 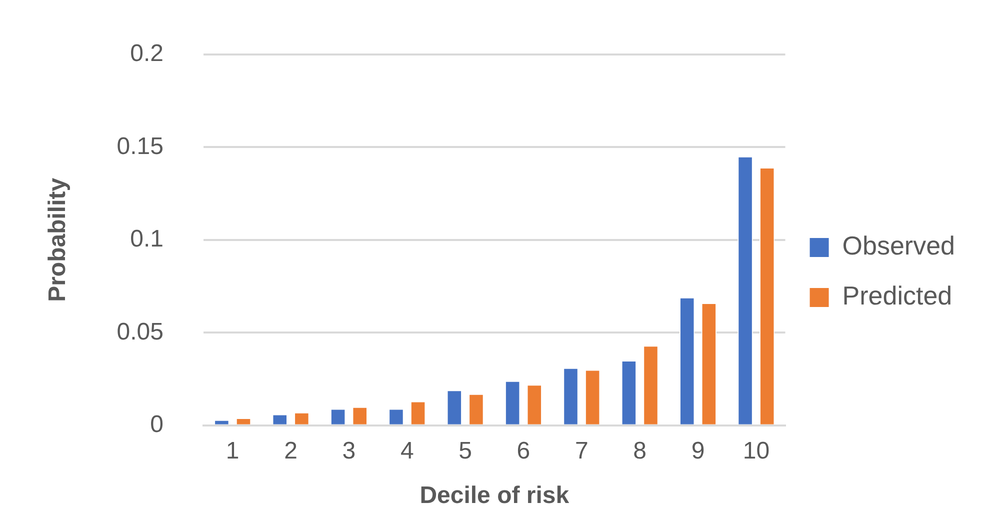 What do you see at coordinates (465, 450) in the screenshot?
I see `x-tick-label: 5` at bounding box center [465, 450].